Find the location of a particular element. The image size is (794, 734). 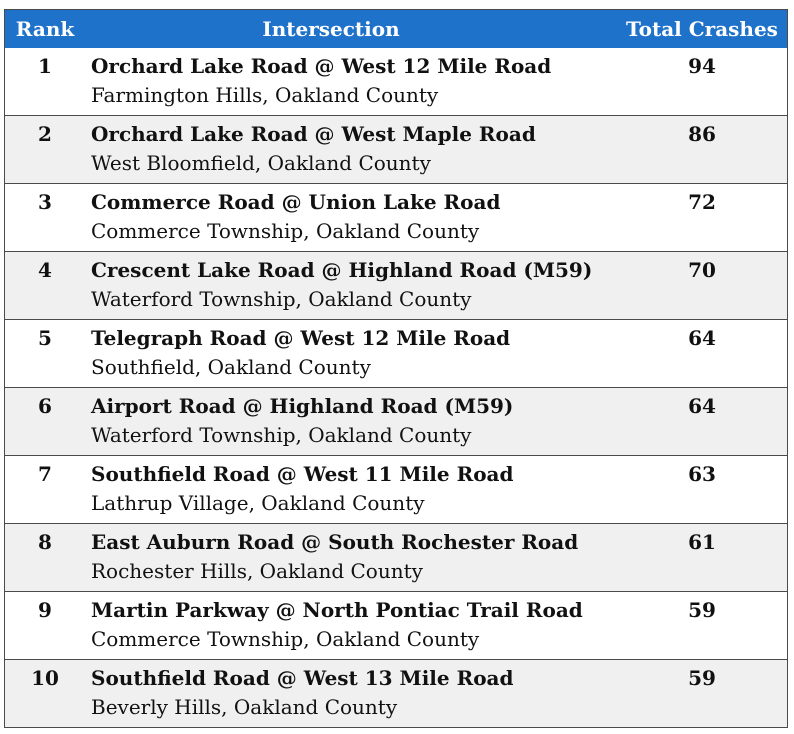

rank-cell: 8 is located at coordinates (45, 542).